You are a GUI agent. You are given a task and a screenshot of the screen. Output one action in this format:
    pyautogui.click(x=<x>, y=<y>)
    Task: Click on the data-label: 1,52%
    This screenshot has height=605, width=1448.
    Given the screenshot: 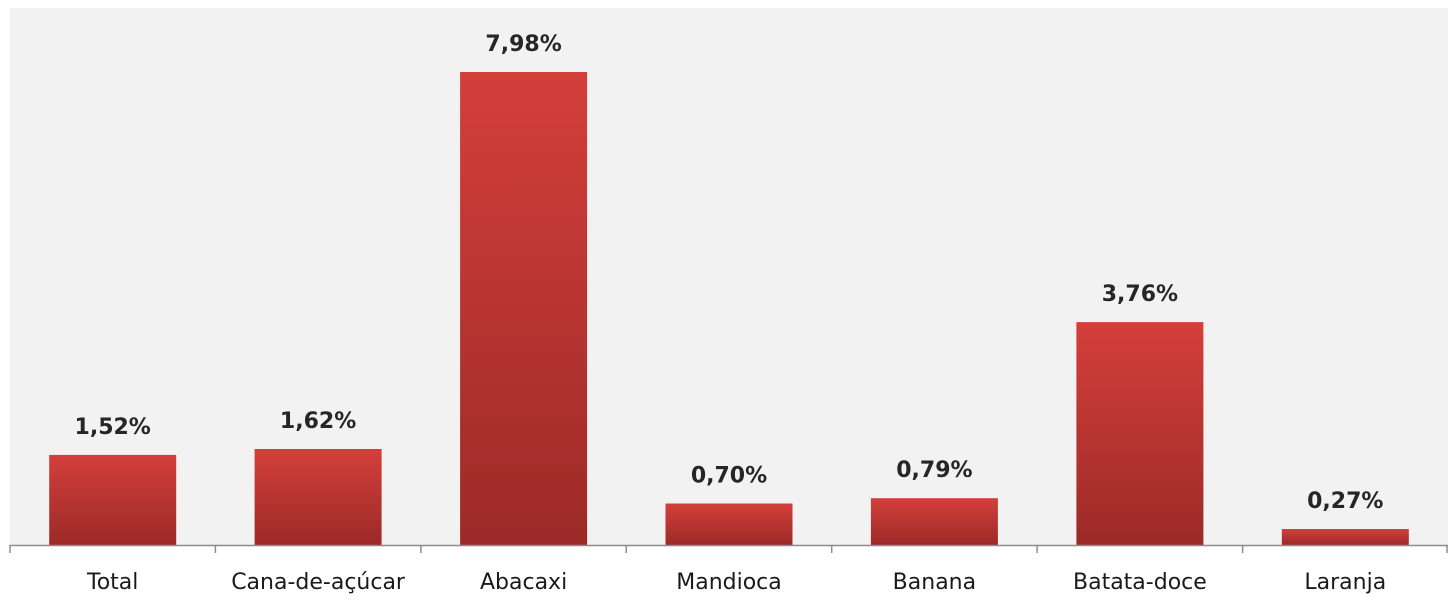 What is the action you would take?
    pyautogui.click(x=113, y=427)
    